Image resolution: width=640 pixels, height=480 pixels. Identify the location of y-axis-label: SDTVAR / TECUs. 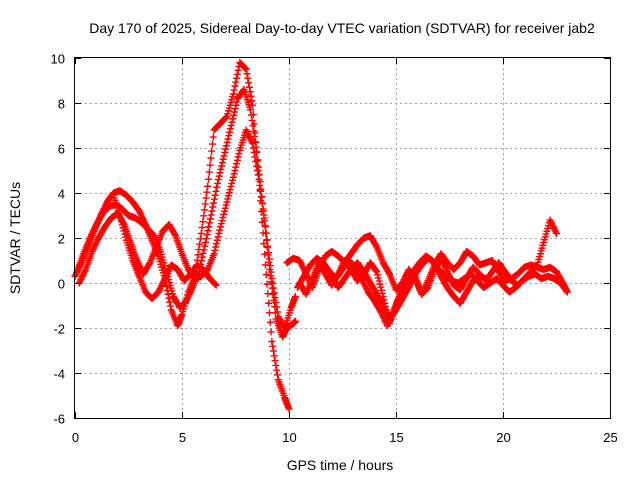
(15, 238).